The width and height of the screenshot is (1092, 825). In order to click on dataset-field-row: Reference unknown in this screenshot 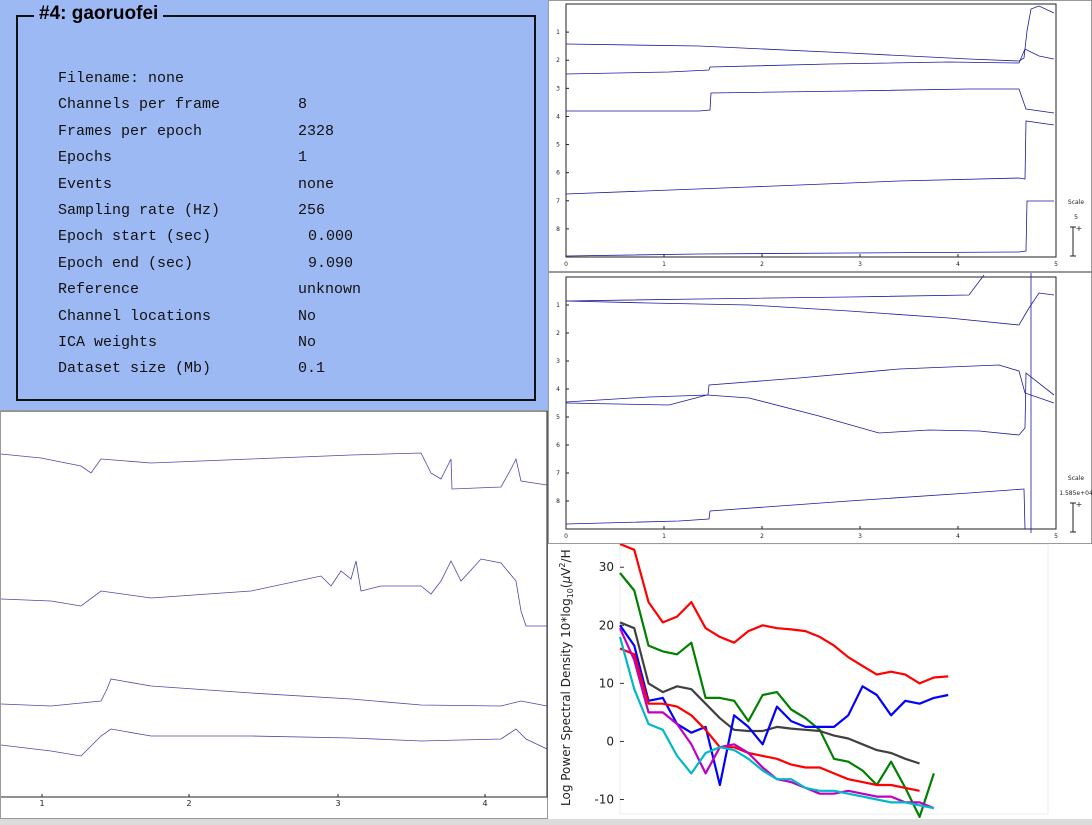, I will do `click(209, 290)`.